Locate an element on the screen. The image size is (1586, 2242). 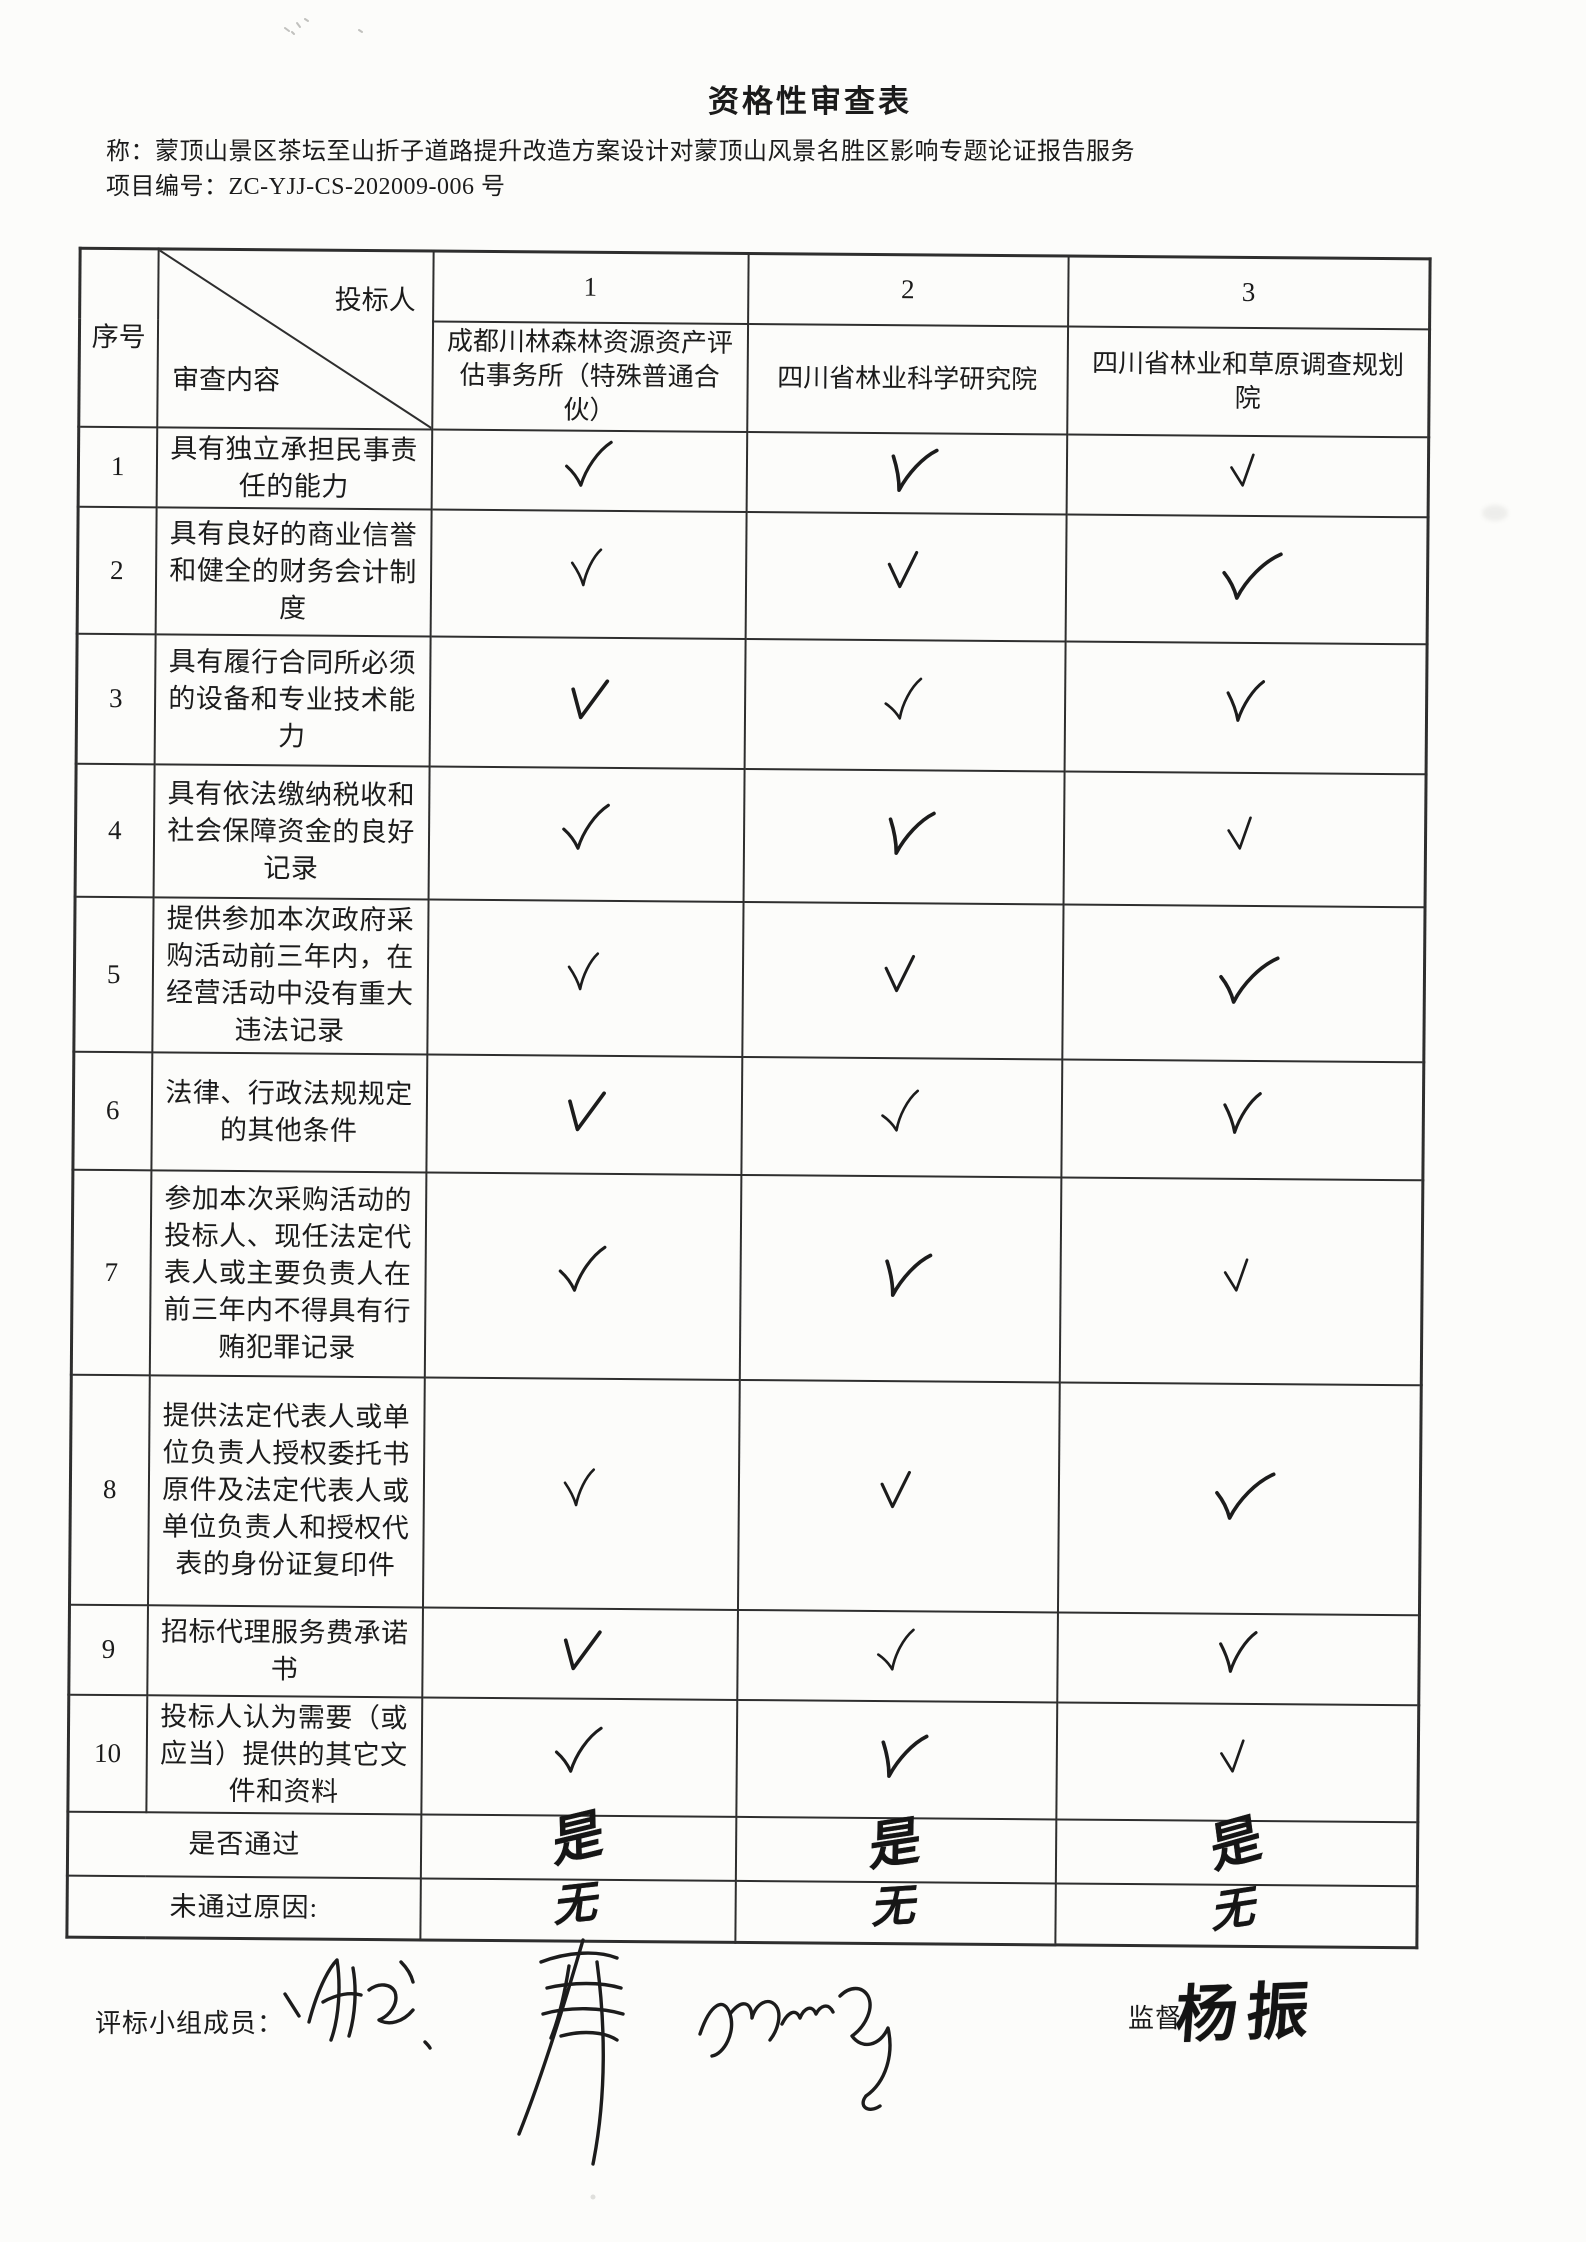
handwritten-none-3: 无 is located at coordinates (1235, 1909).